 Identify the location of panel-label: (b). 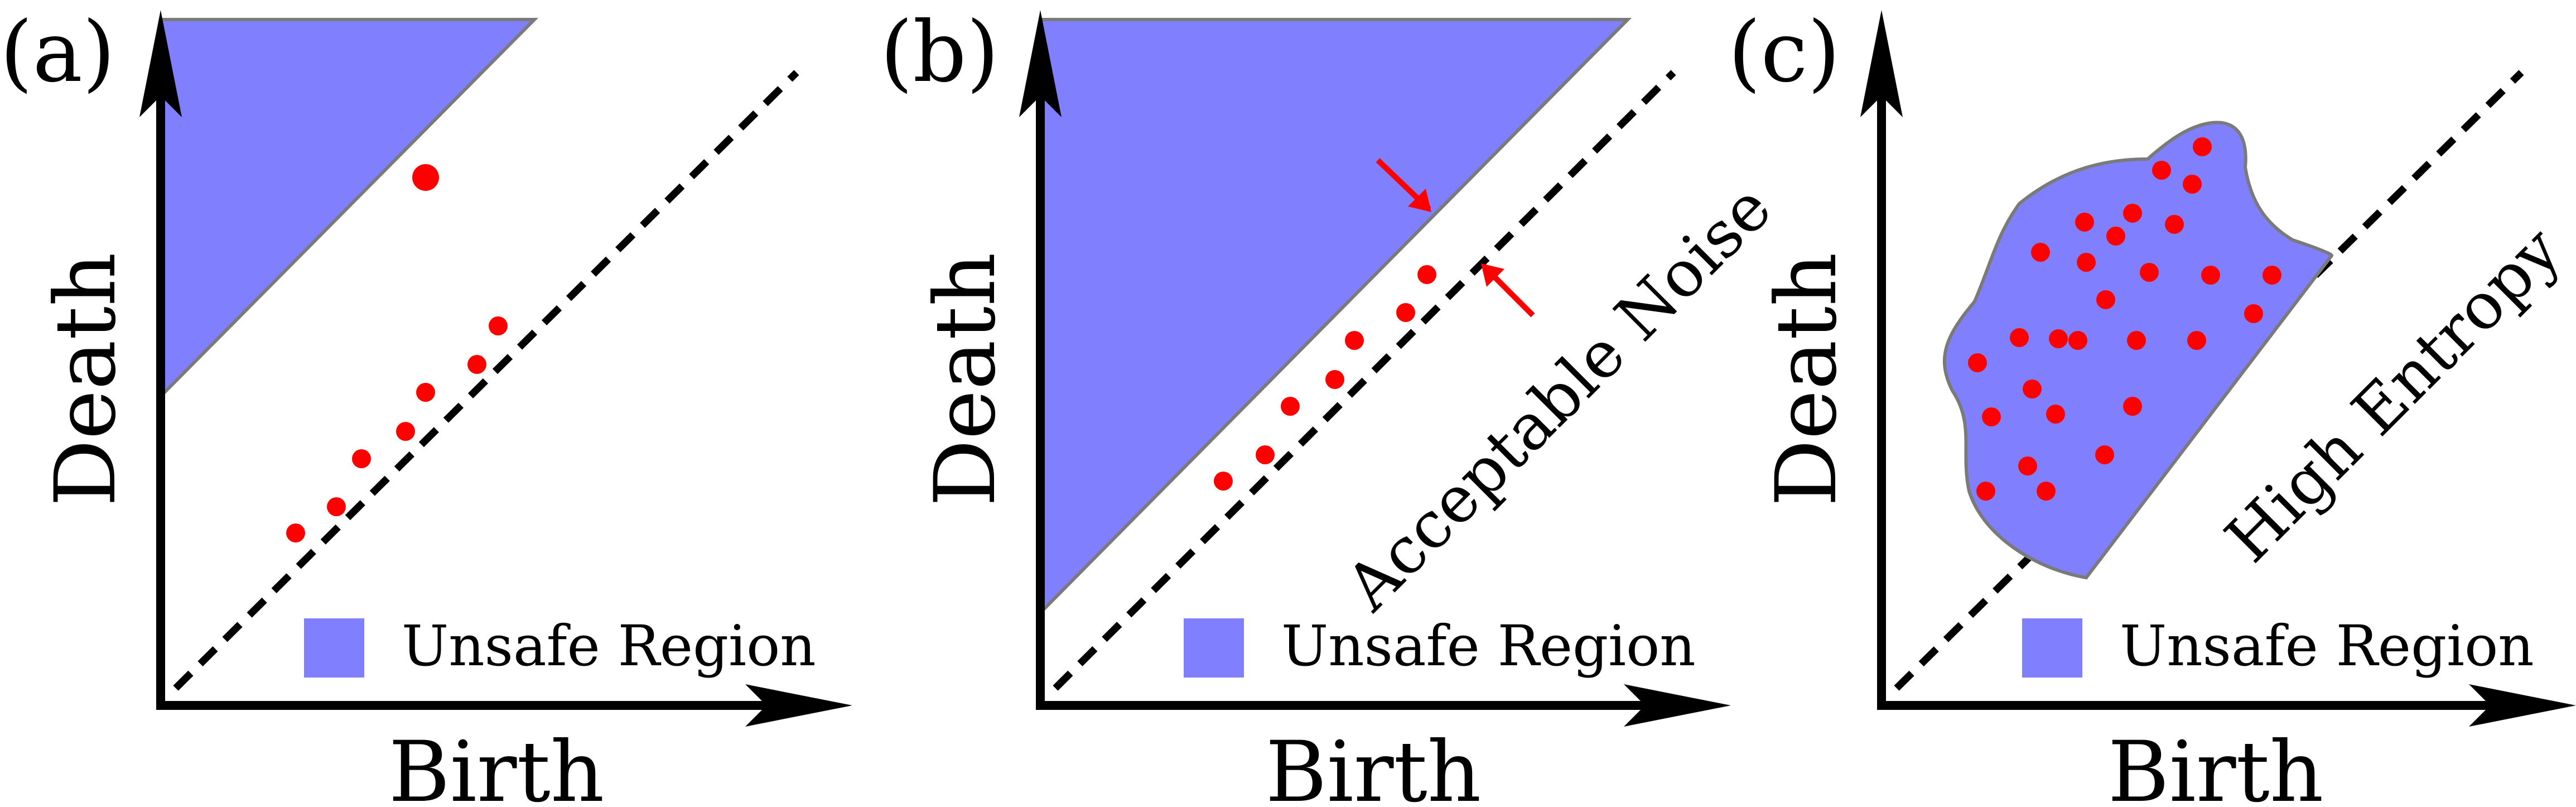
(939, 52).